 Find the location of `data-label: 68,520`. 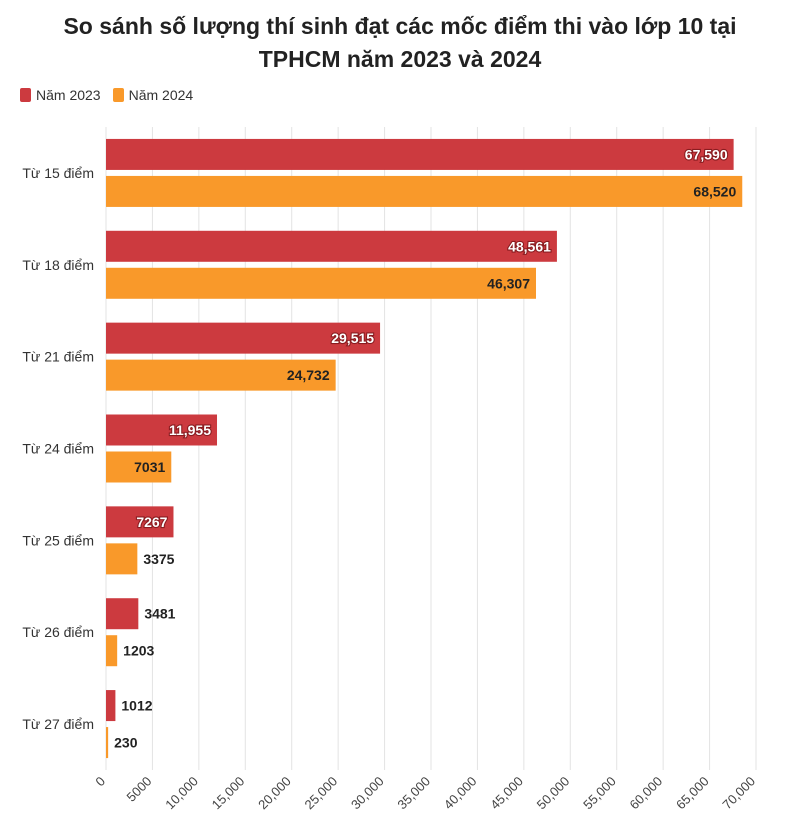

data-label: 68,520 is located at coordinates (714, 191).